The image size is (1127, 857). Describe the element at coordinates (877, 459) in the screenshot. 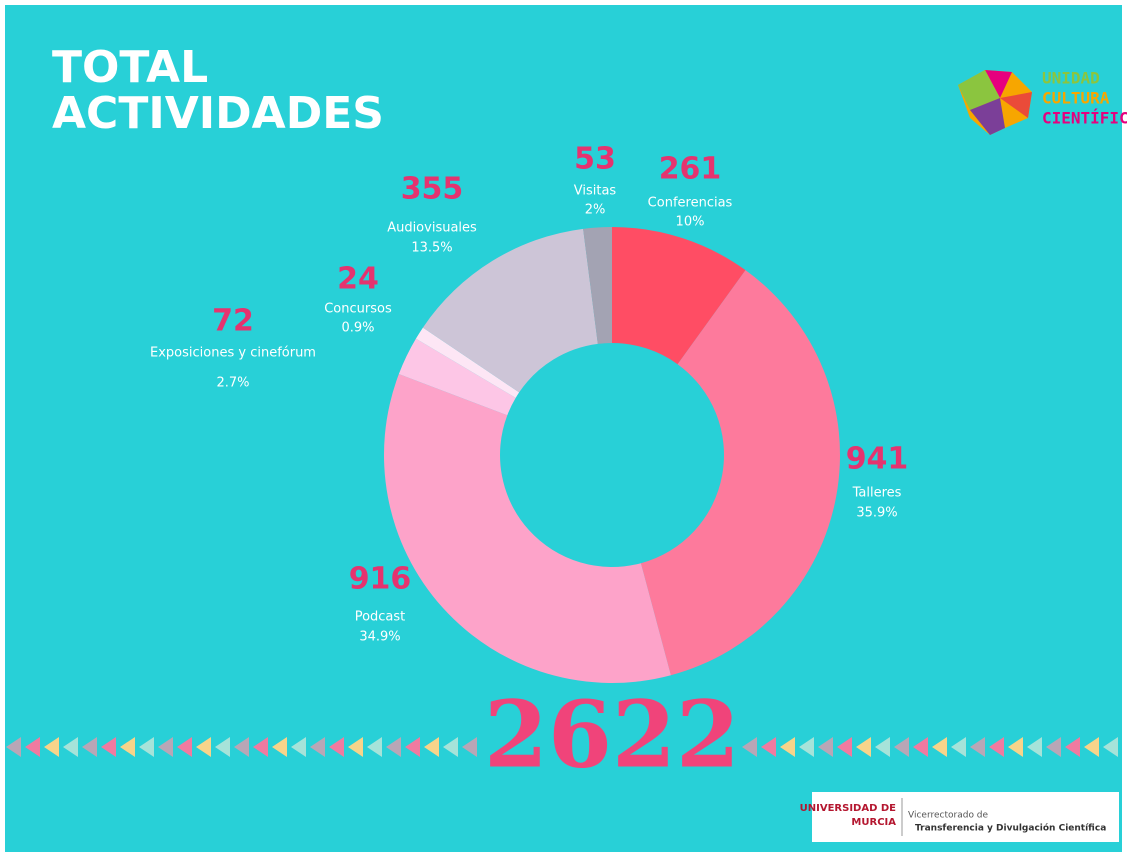

I see `value-label: 941` at that location.